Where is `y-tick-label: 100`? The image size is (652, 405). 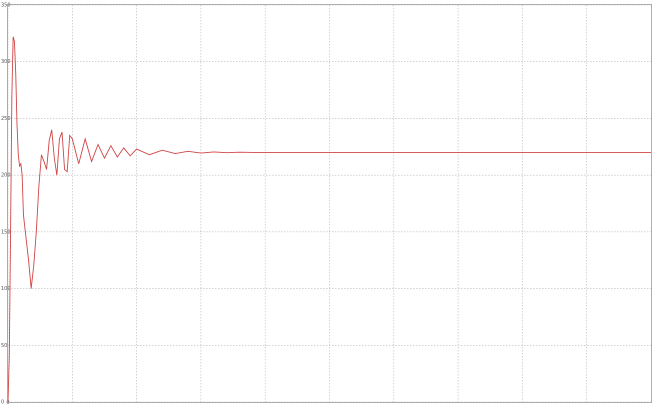 y-tick-label: 100 is located at coordinates (6, 289).